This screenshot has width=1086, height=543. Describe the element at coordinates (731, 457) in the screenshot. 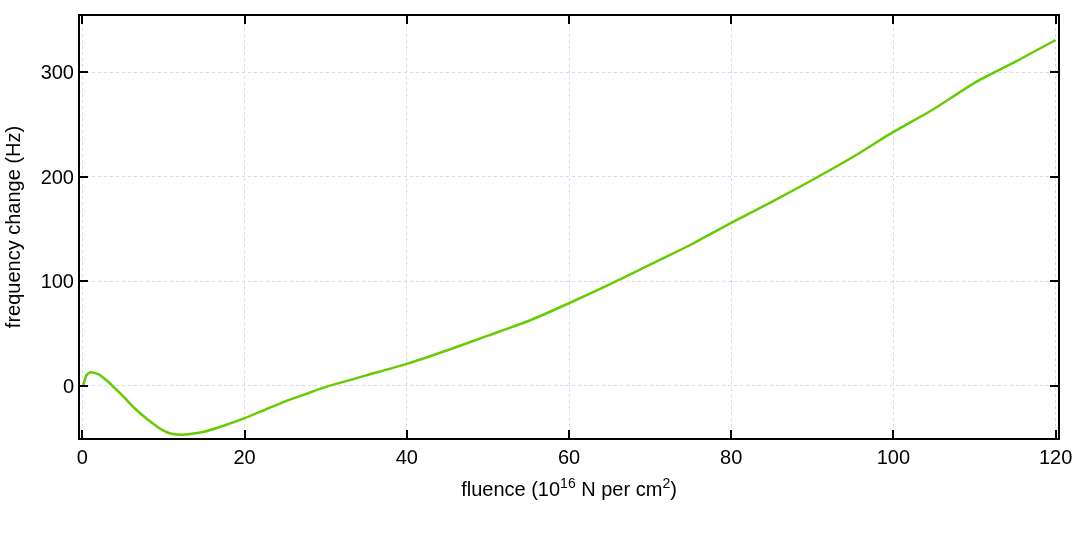

I see `x-tick-label: 80` at that location.